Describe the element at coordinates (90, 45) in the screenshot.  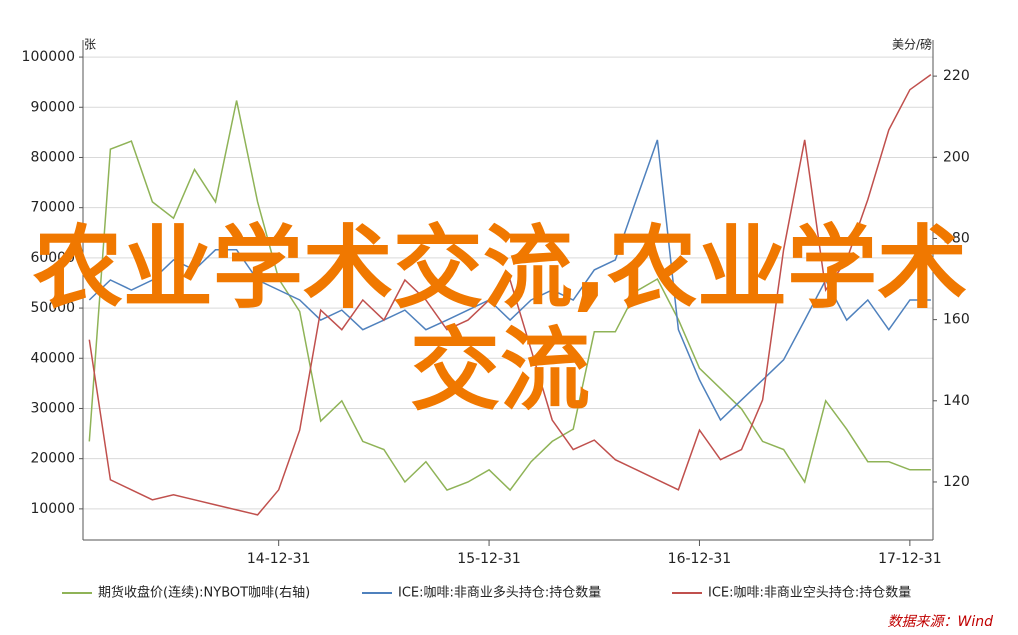
I see `y-axis-unit: 张` at that location.